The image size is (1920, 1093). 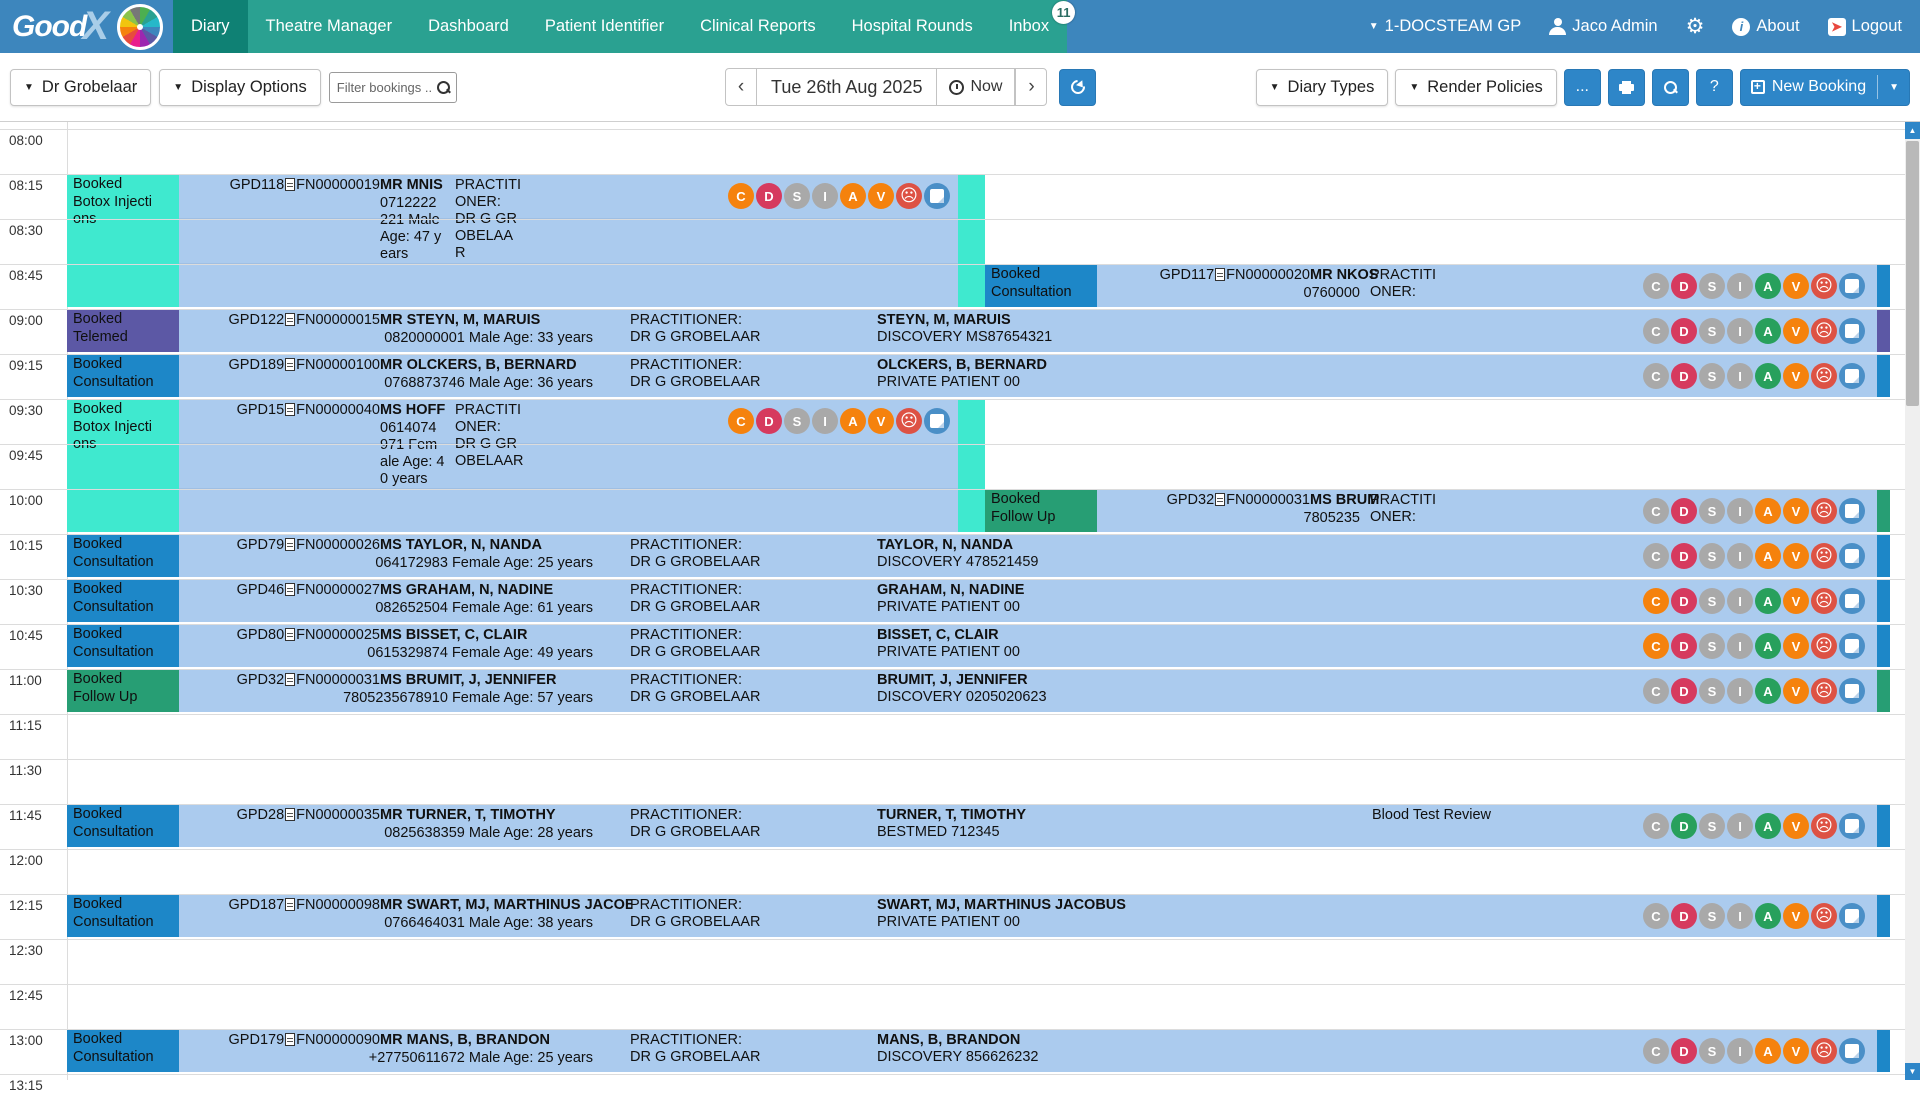 I want to click on new-booking-button: New Booking ▼, so click(x=1825, y=87).